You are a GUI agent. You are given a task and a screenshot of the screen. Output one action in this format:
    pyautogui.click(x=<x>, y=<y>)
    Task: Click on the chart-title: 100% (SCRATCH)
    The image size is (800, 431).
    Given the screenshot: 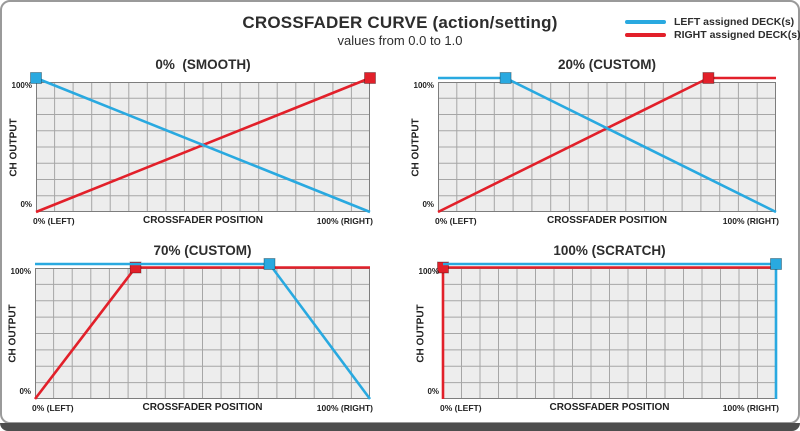 What is the action you would take?
    pyautogui.click(x=609, y=250)
    